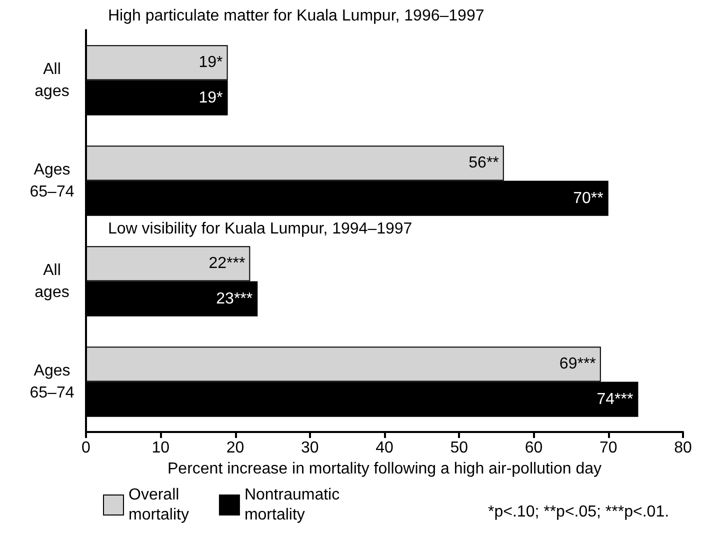  What do you see at coordinates (459, 448) in the screenshot?
I see `x-tick-label: 50` at bounding box center [459, 448].